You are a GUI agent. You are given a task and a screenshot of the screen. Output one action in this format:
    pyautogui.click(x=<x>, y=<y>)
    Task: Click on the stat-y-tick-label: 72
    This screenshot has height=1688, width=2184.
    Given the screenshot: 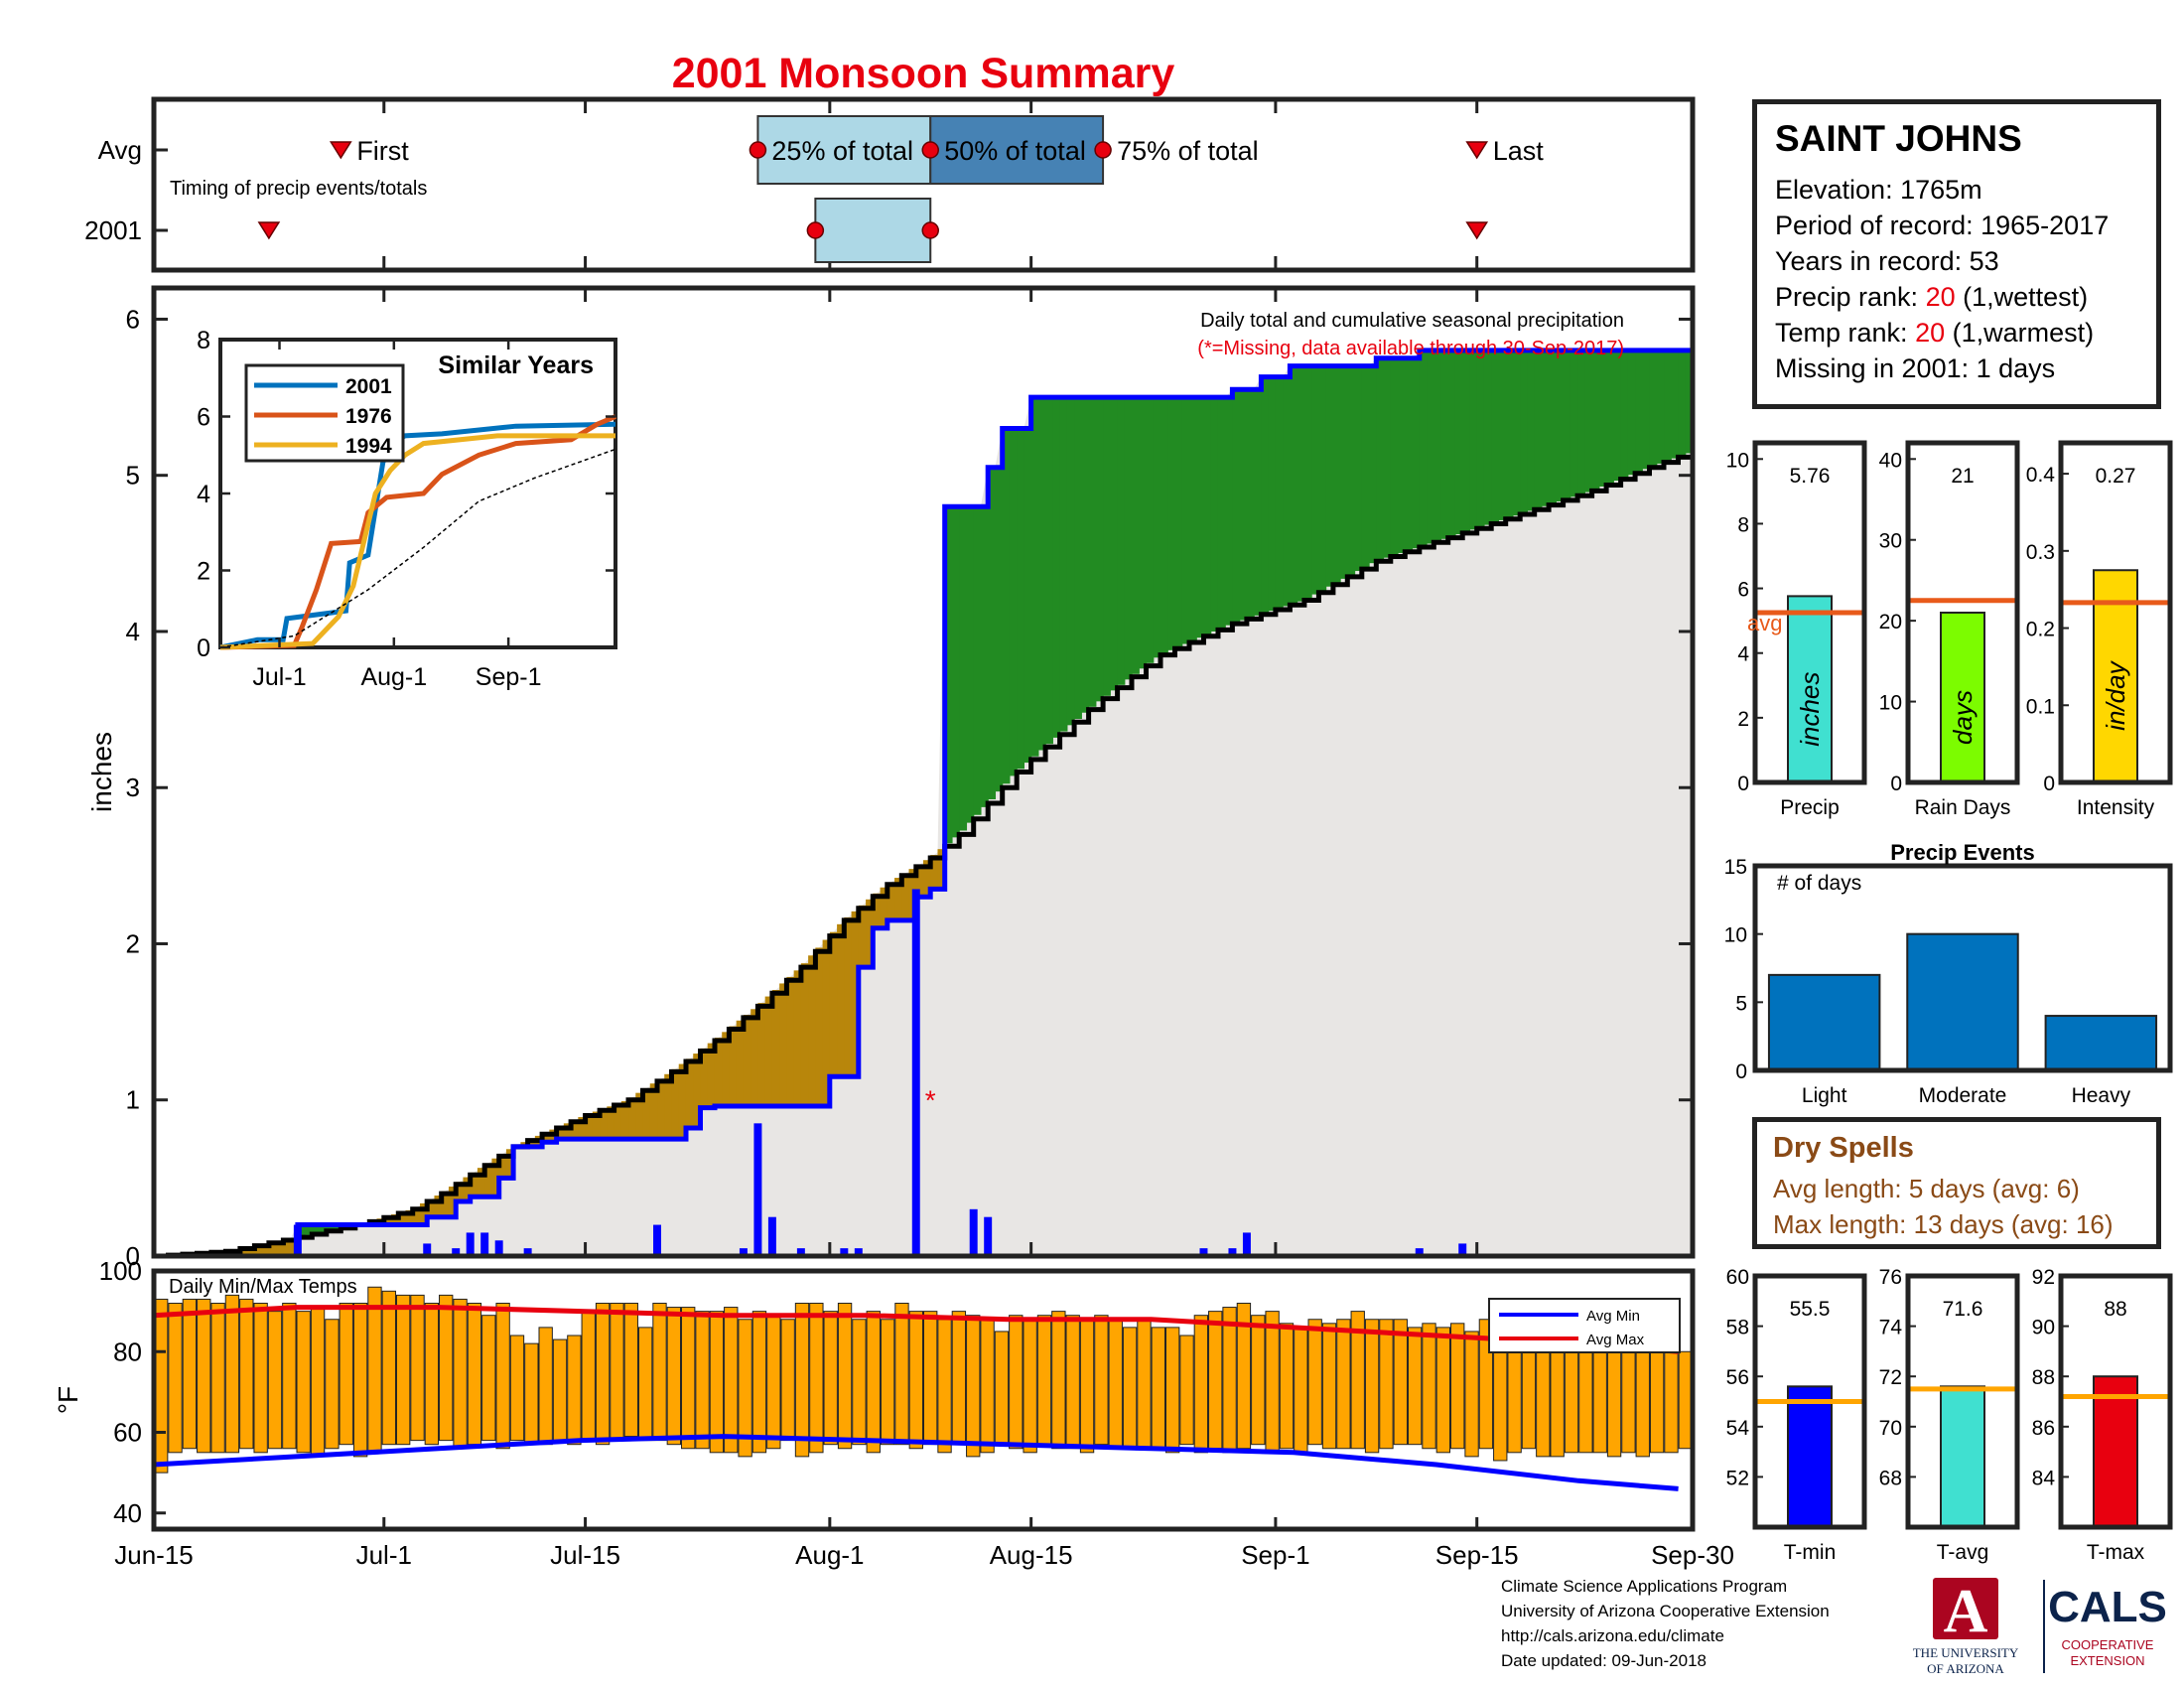 What is the action you would take?
    pyautogui.click(x=1890, y=1377)
    